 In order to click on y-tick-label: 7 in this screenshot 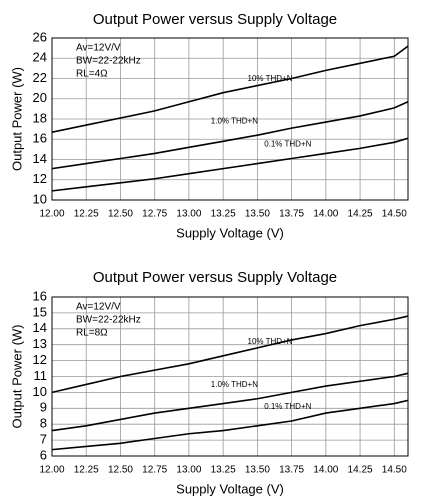, I will do `click(43, 439)`.